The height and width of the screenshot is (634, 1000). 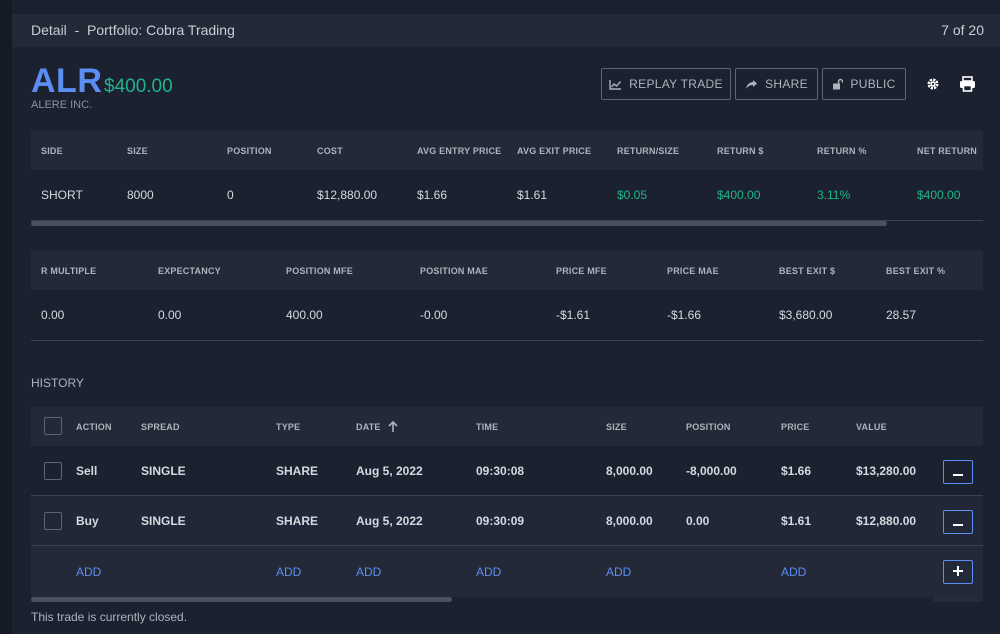 What do you see at coordinates (619, 572) in the screenshot?
I see `add-size-link: ADD` at bounding box center [619, 572].